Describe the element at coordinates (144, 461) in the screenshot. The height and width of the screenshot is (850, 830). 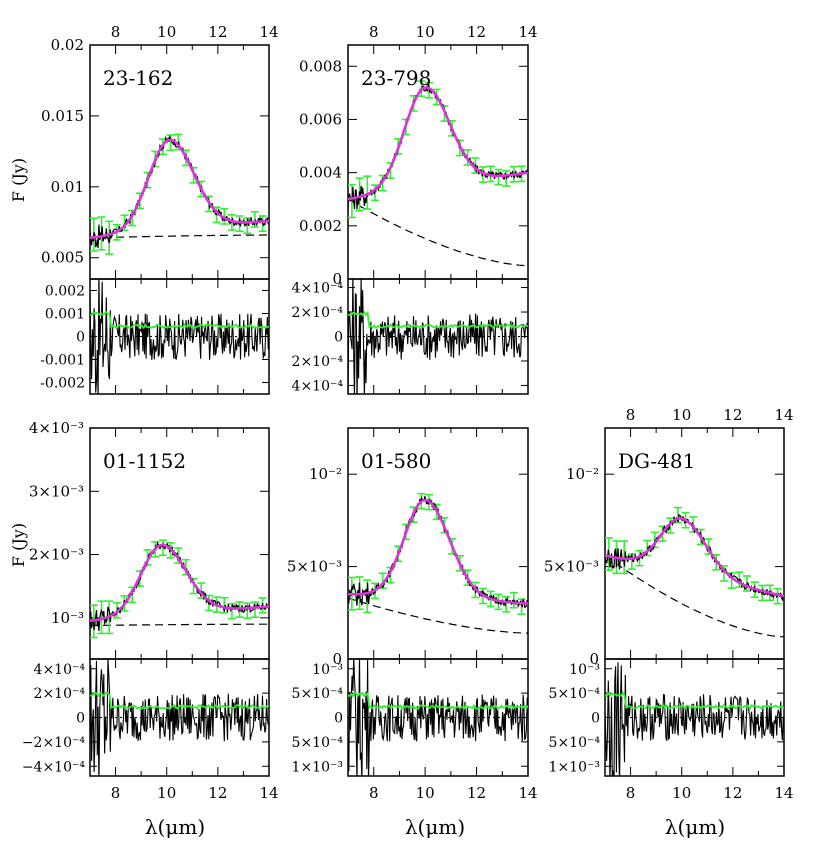
I see `source-name: 01-1152` at that location.